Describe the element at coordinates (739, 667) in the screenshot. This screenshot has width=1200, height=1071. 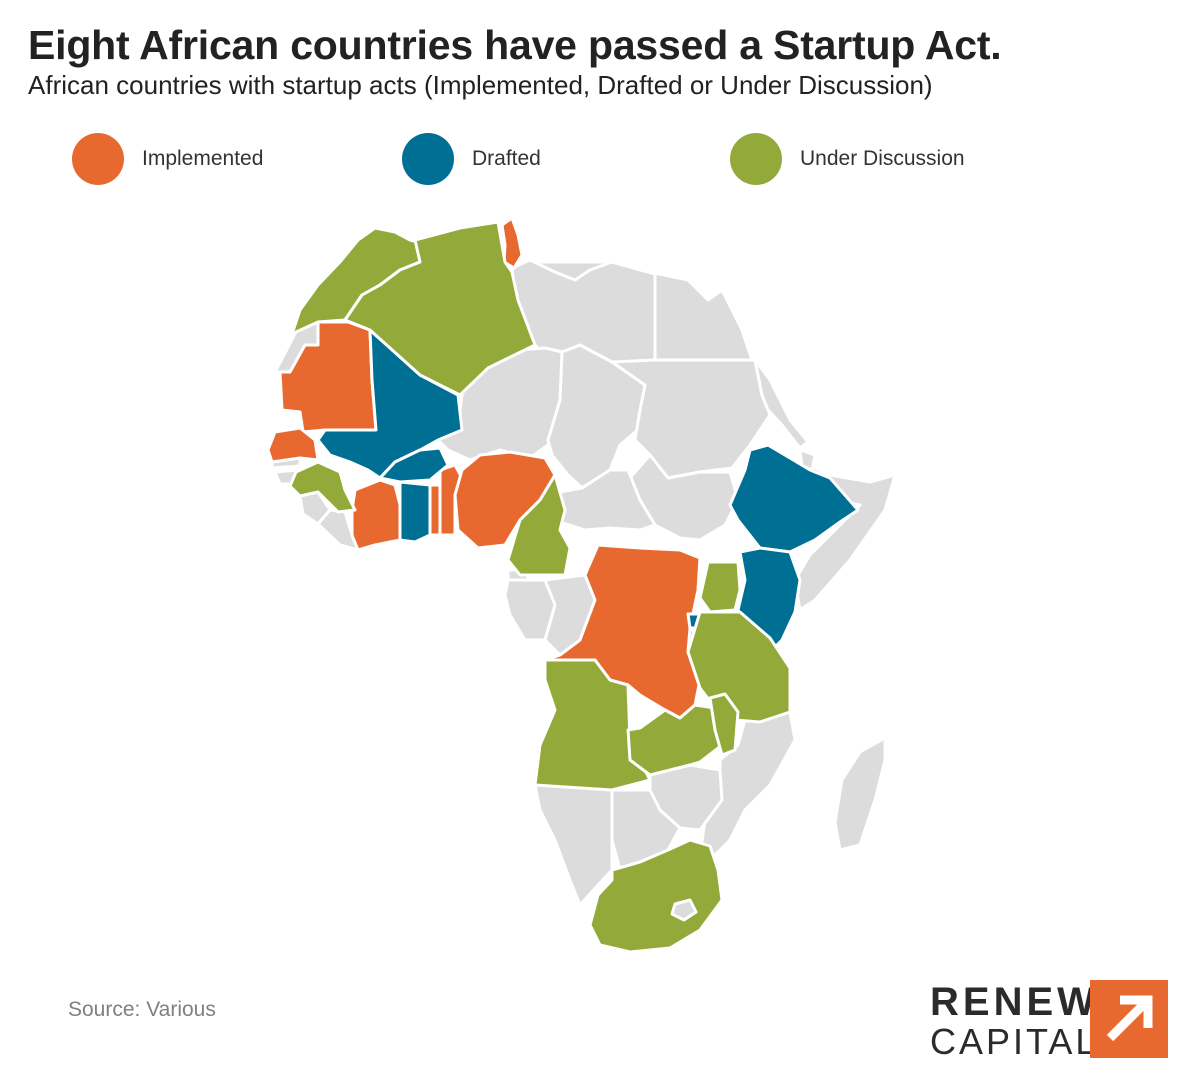
I see `country-tanzania` at that location.